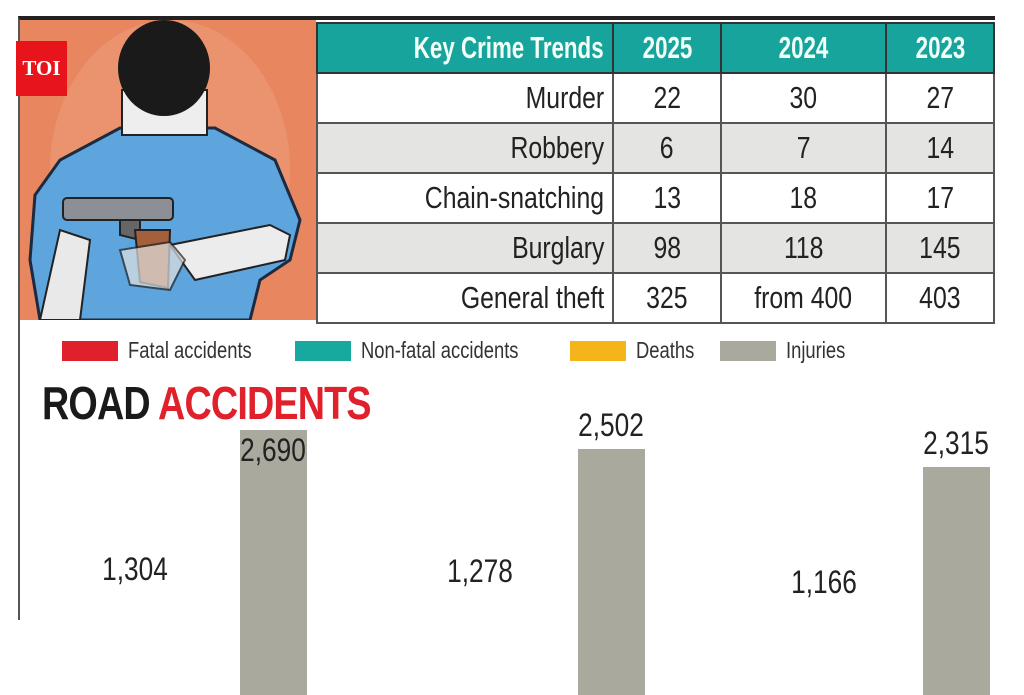 This screenshot has height=695, width=1024. I want to click on header-year: 2024, so click(803, 48).